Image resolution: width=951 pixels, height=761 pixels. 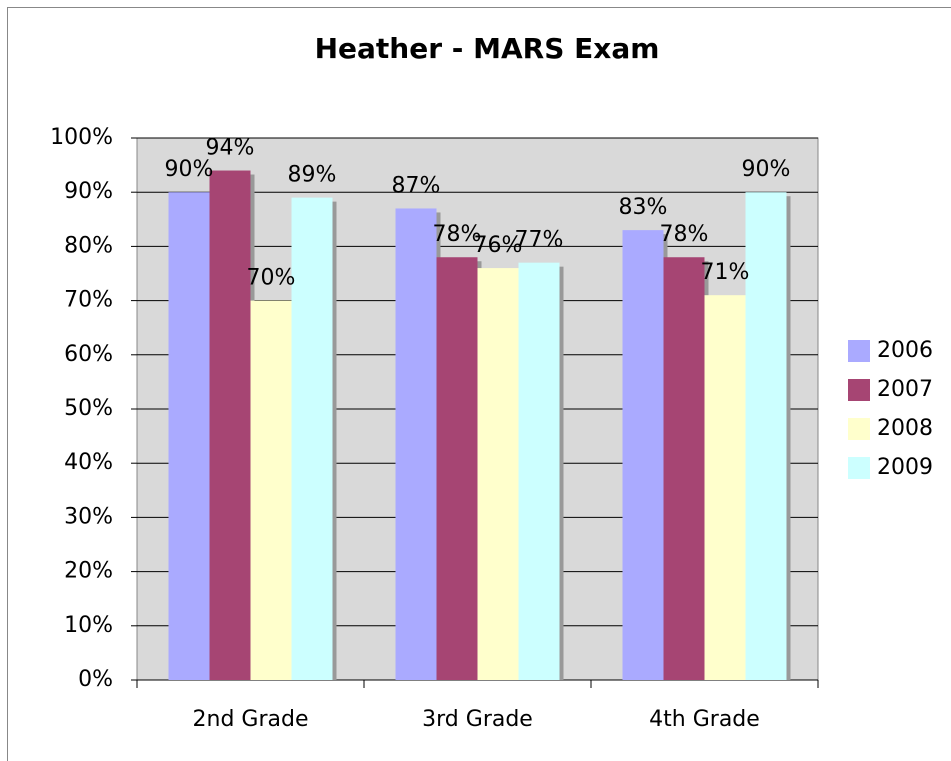 I want to click on data-label: 94%, so click(x=230, y=148).